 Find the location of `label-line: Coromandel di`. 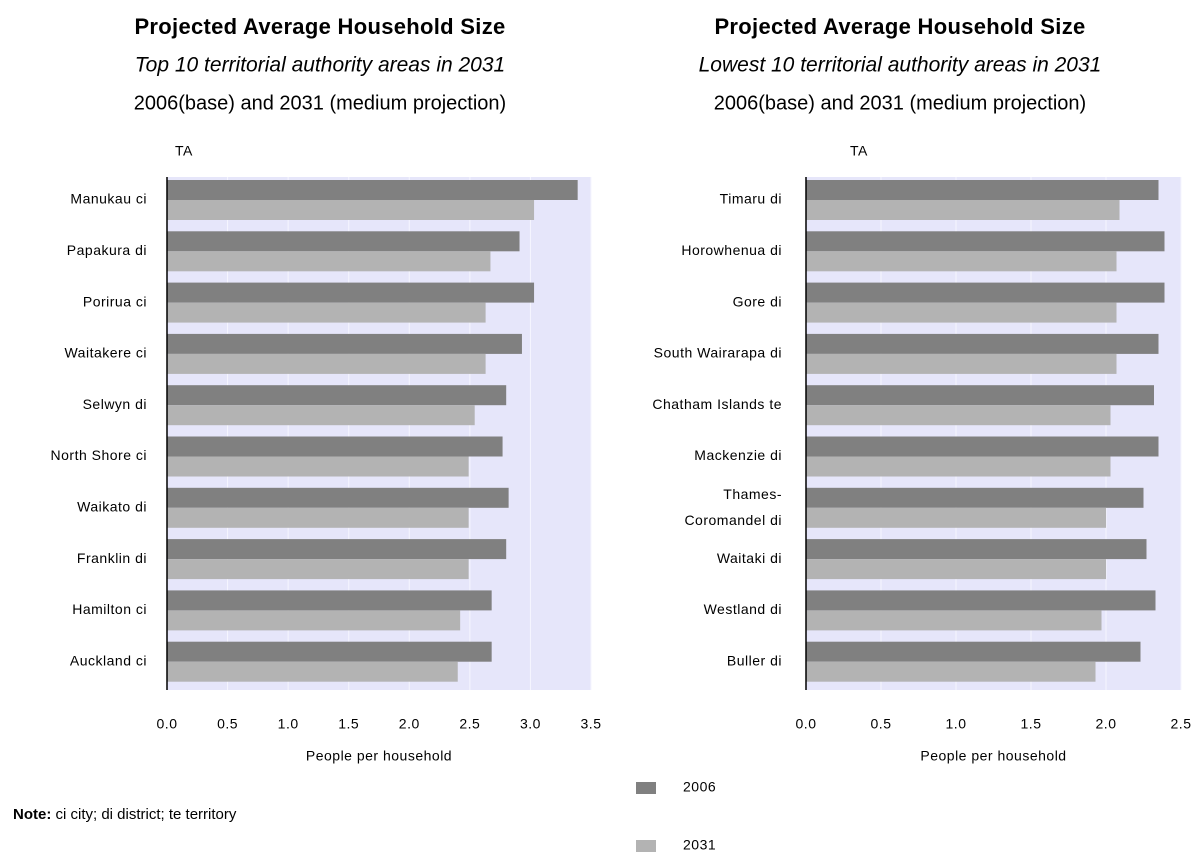

label-line: Coromandel di is located at coordinates (733, 520).